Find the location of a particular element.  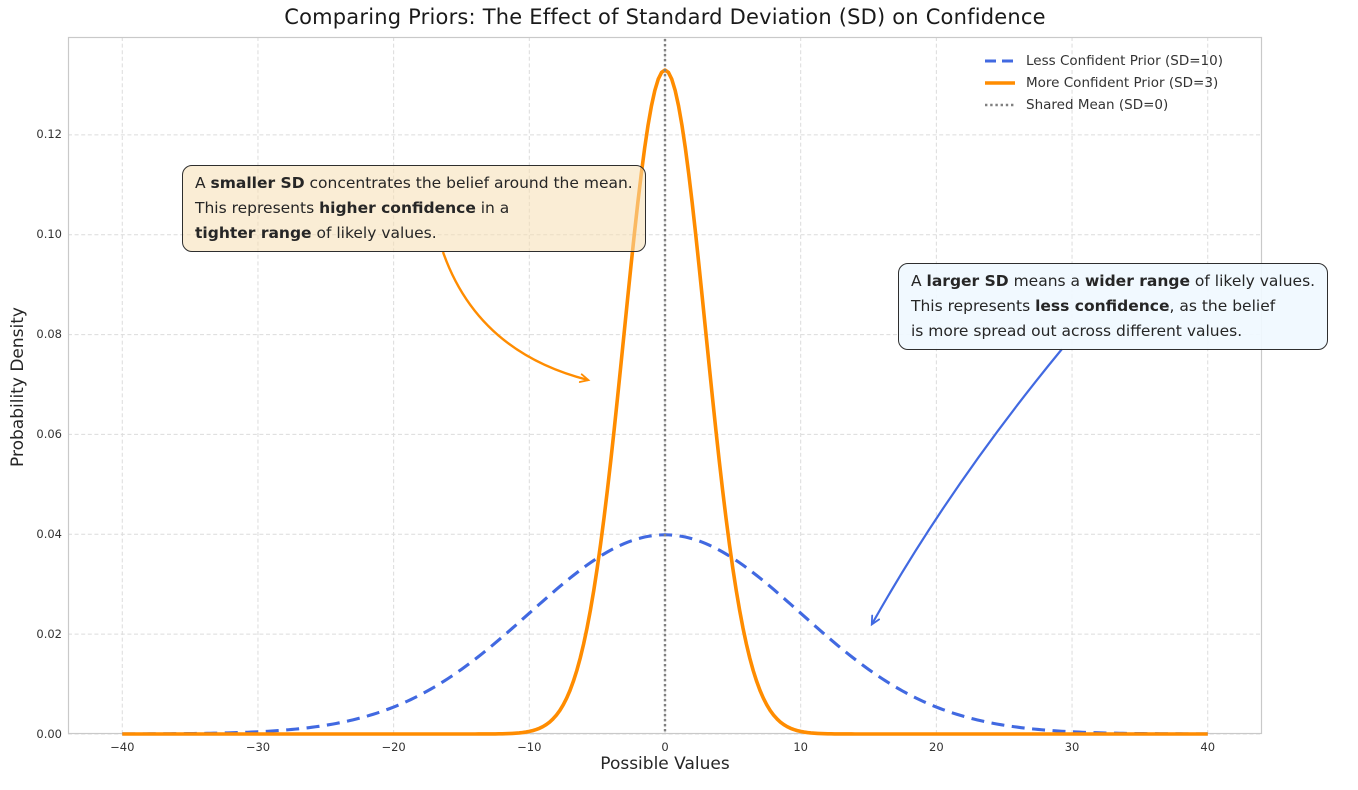

legend-item-less-confident-prior: Less Confident Prior (SD=10) is located at coordinates (1103, 61).